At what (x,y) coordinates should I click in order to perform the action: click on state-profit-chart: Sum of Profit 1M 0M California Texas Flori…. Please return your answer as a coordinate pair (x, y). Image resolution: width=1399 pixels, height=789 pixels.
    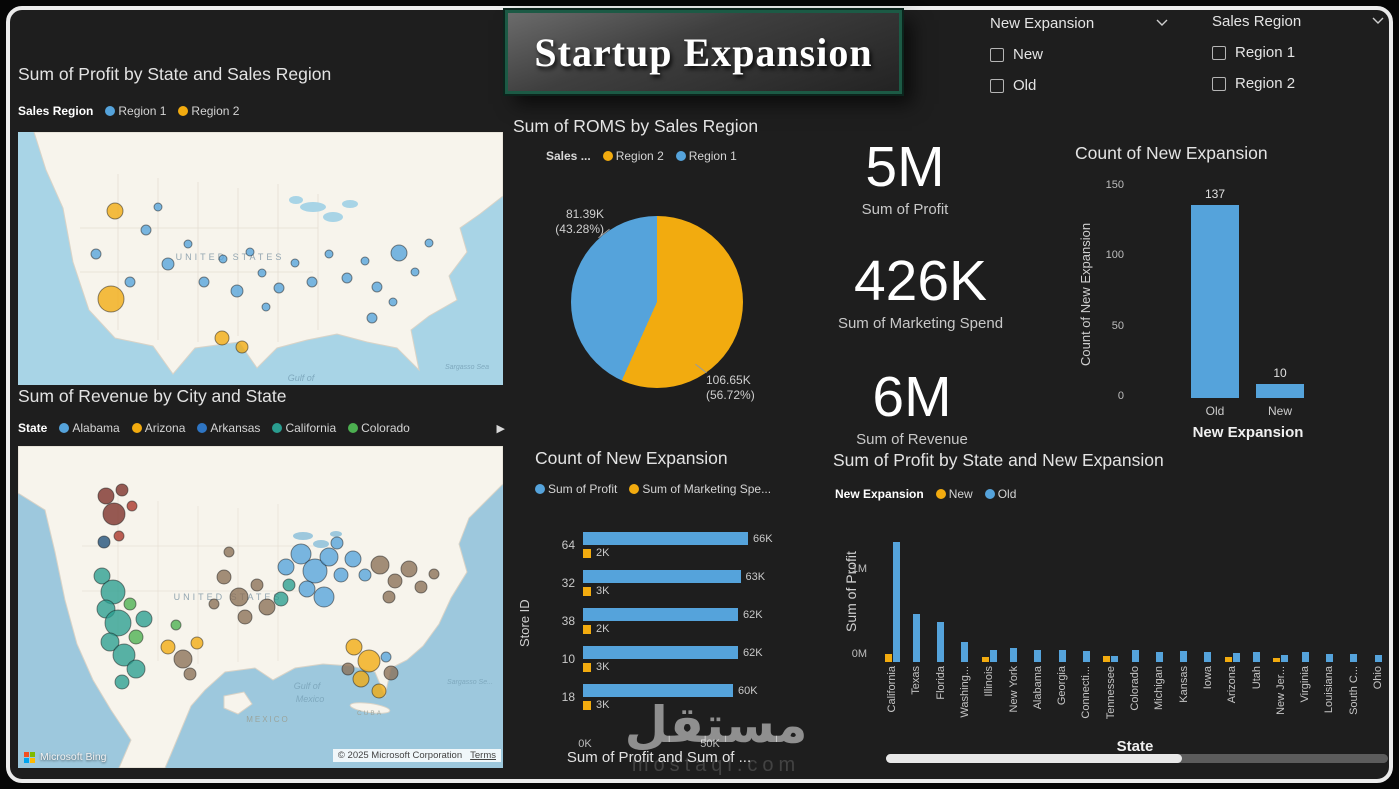
    Looking at the image, I should click on (1111, 628).